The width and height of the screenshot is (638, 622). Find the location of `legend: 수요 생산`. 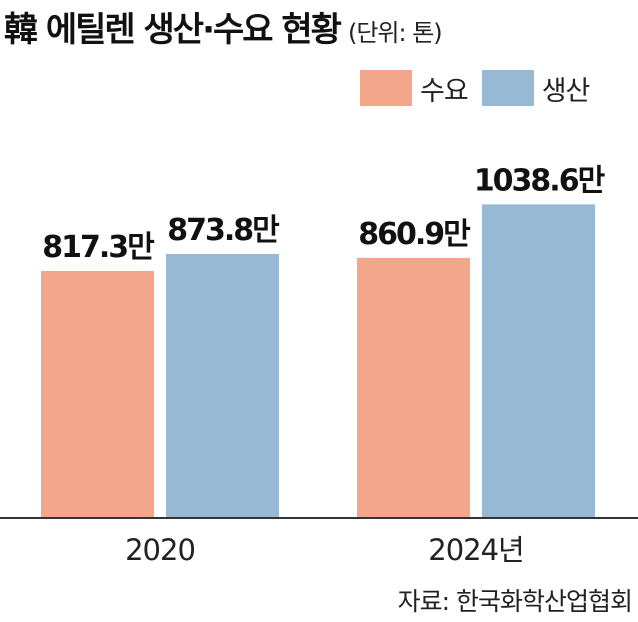

legend: 수요 생산 is located at coordinates (481, 88).